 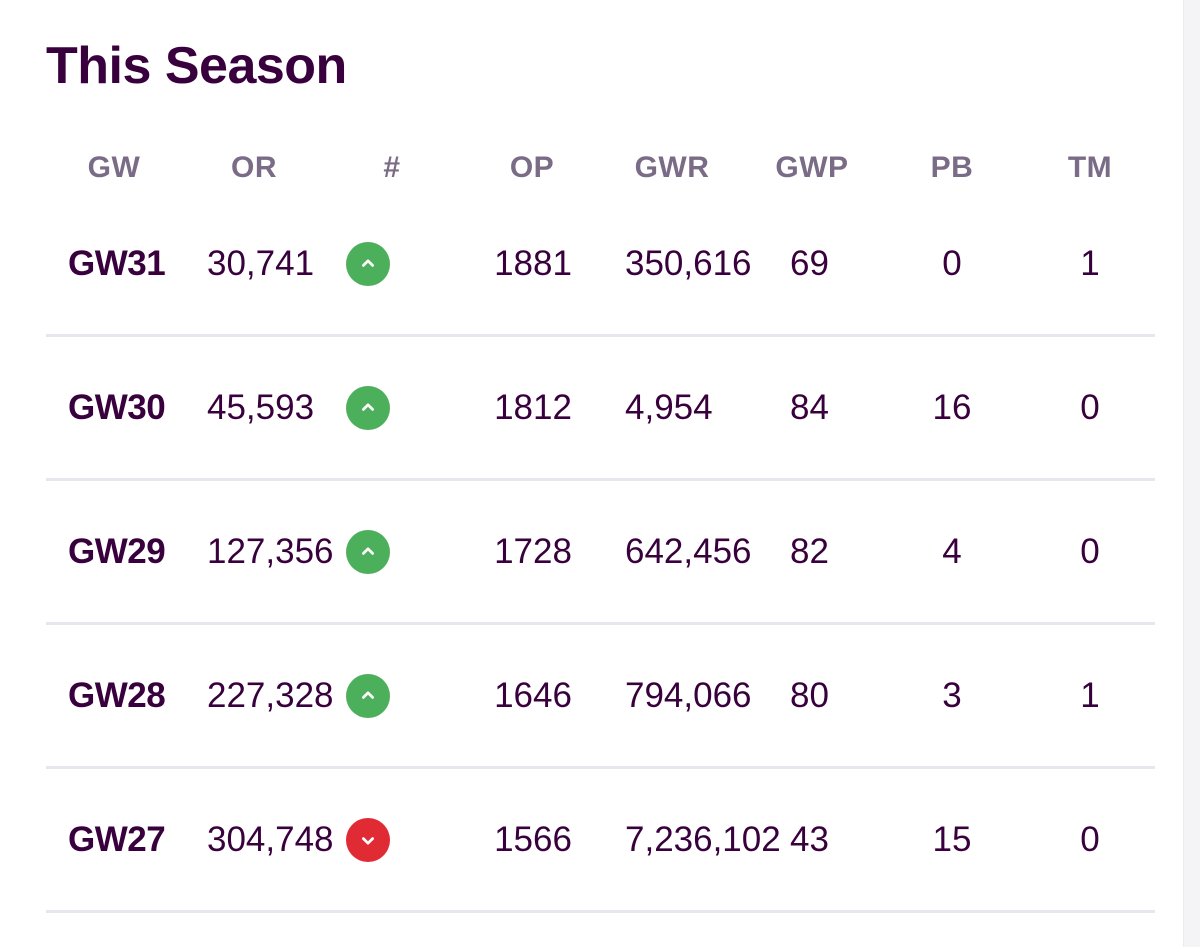 What do you see at coordinates (703, 839) in the screenshot?
I see `cell-gwr: 7,236,102` at bounding box center [703, 839].